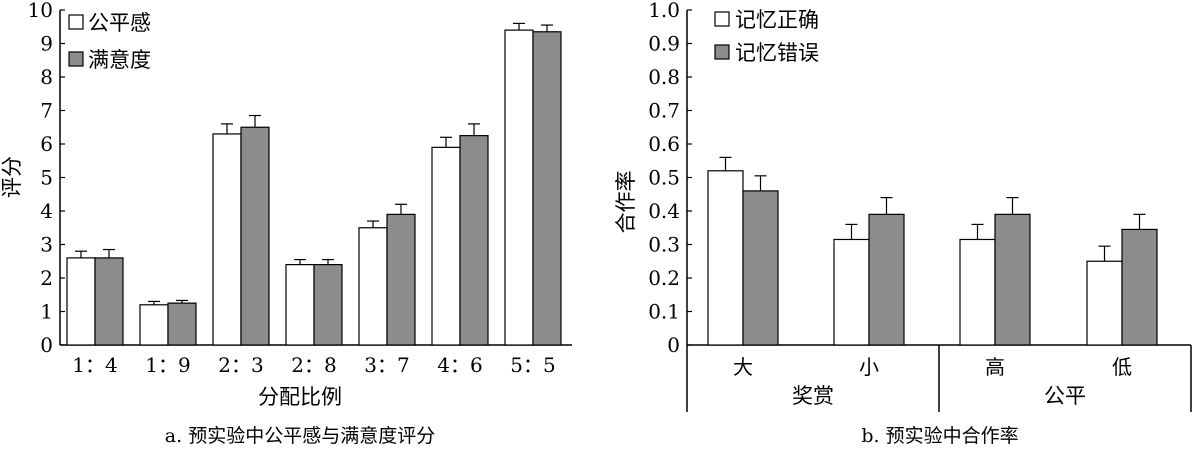 The height and width of the screenshot is (450, 1194). Describe the element at coordinates (46, 111) in the screenshot. I see `a-y-tick-label: 7` at that location.